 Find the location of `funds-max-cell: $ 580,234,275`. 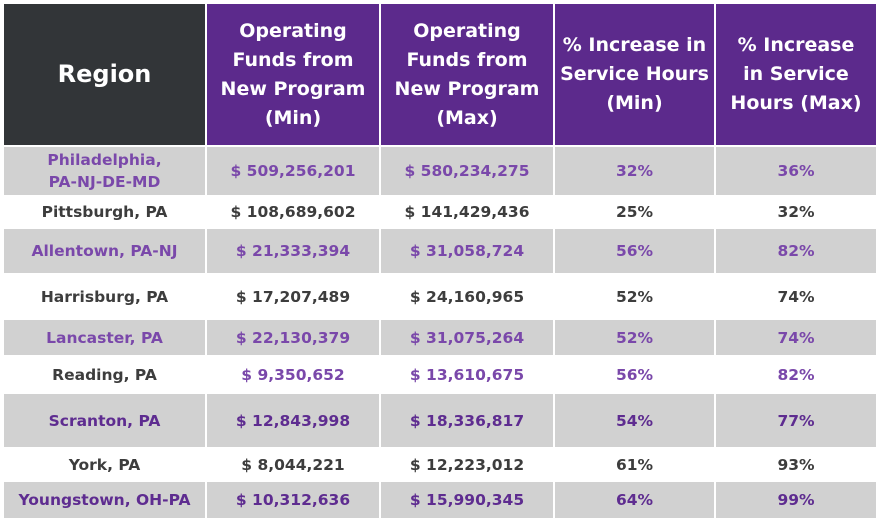

funds-max-cell: $ 580,234,275 is located at coordinates (467, 171).